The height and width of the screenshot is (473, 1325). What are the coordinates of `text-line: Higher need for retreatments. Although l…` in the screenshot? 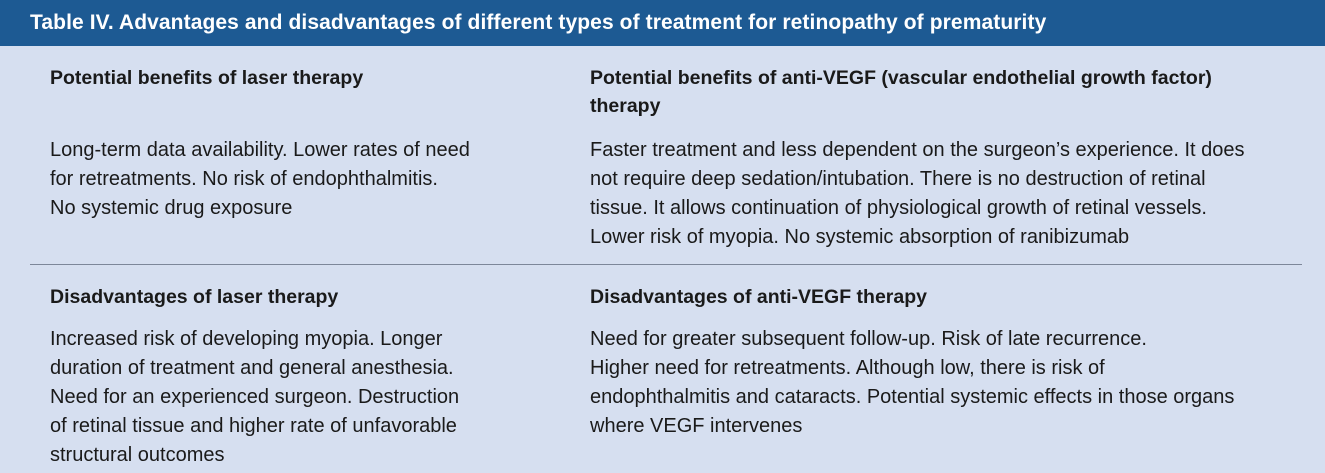 It's located at (847, 368).